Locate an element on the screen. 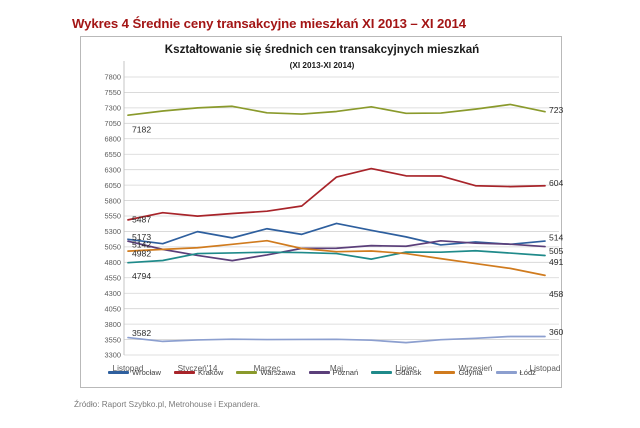  legend-label: Kraków is located at coordinates (211, 372).